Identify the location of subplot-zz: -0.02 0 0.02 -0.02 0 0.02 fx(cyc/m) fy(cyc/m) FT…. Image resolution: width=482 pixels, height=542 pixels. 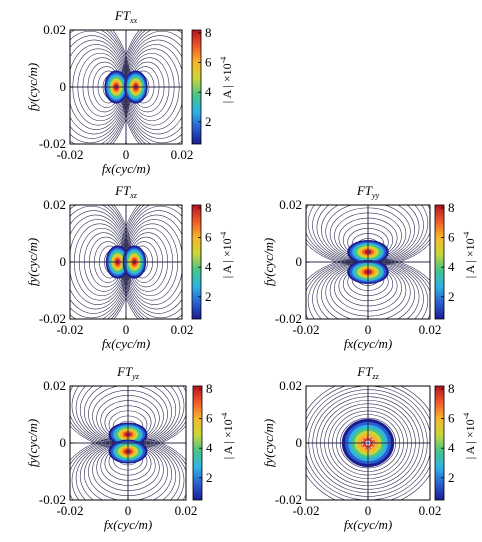
(369, 448).